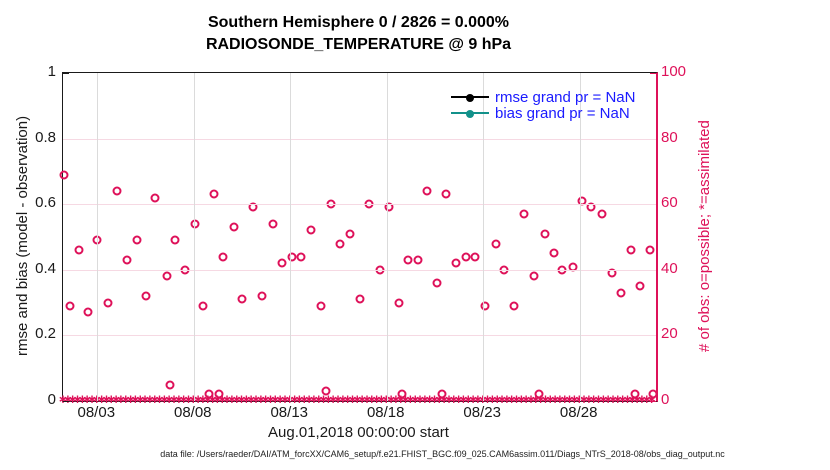 This screenshot has width=830, height=470. Describe the element at coordinates (543, 97) in the screenshot. I see `legend-entry-rmse: rmse grand pr = NaN` at that location.